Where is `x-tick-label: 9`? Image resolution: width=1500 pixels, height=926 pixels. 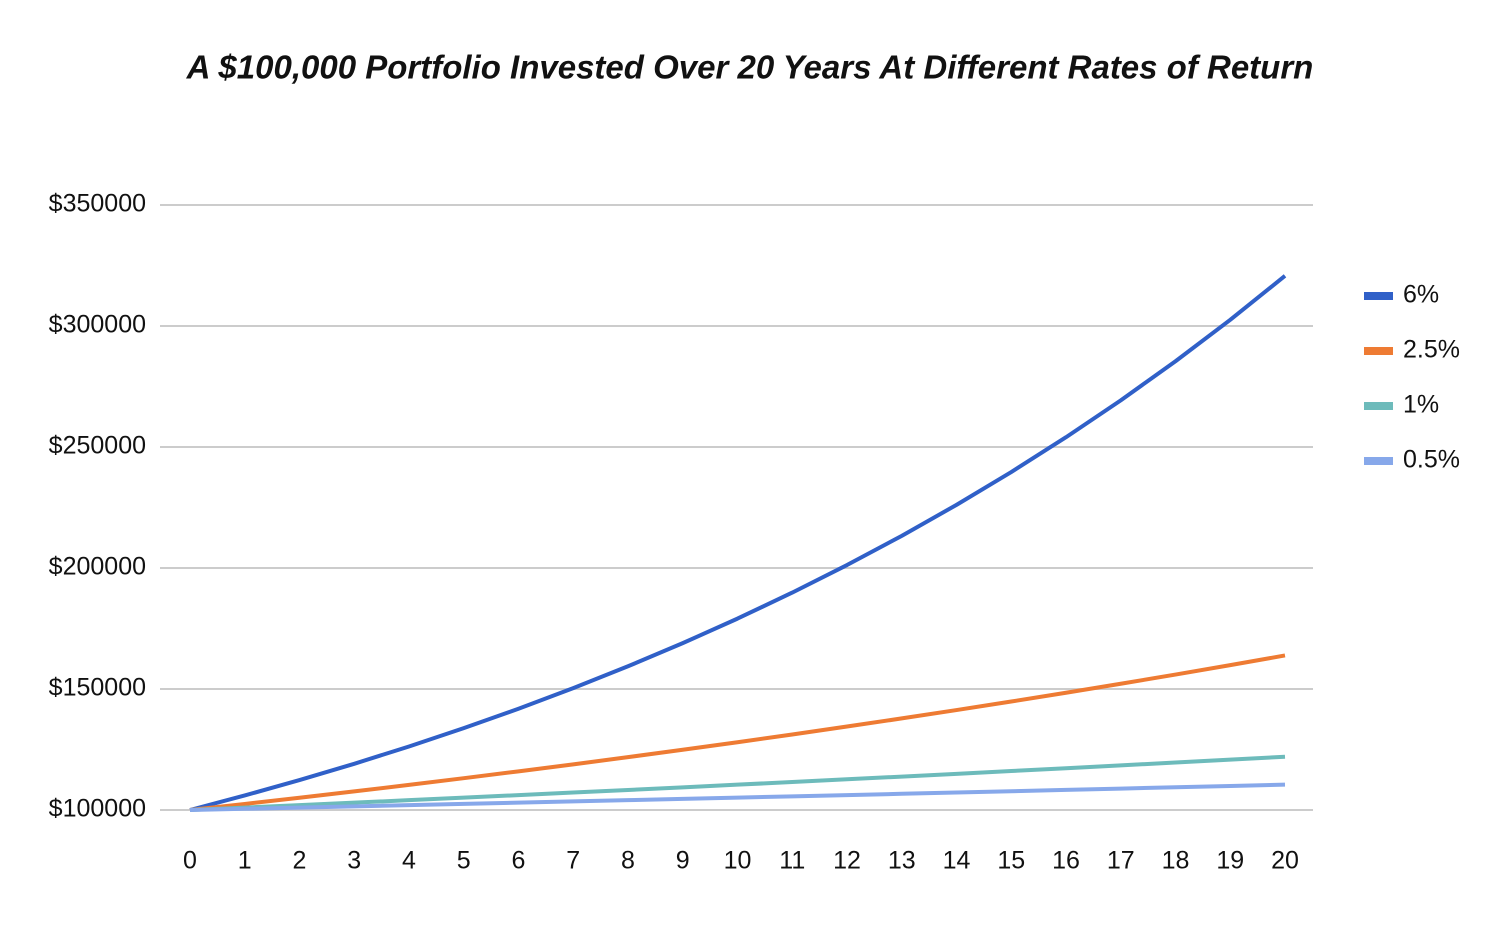 x-tick-label: 9 is located at coordinates (683, 861).